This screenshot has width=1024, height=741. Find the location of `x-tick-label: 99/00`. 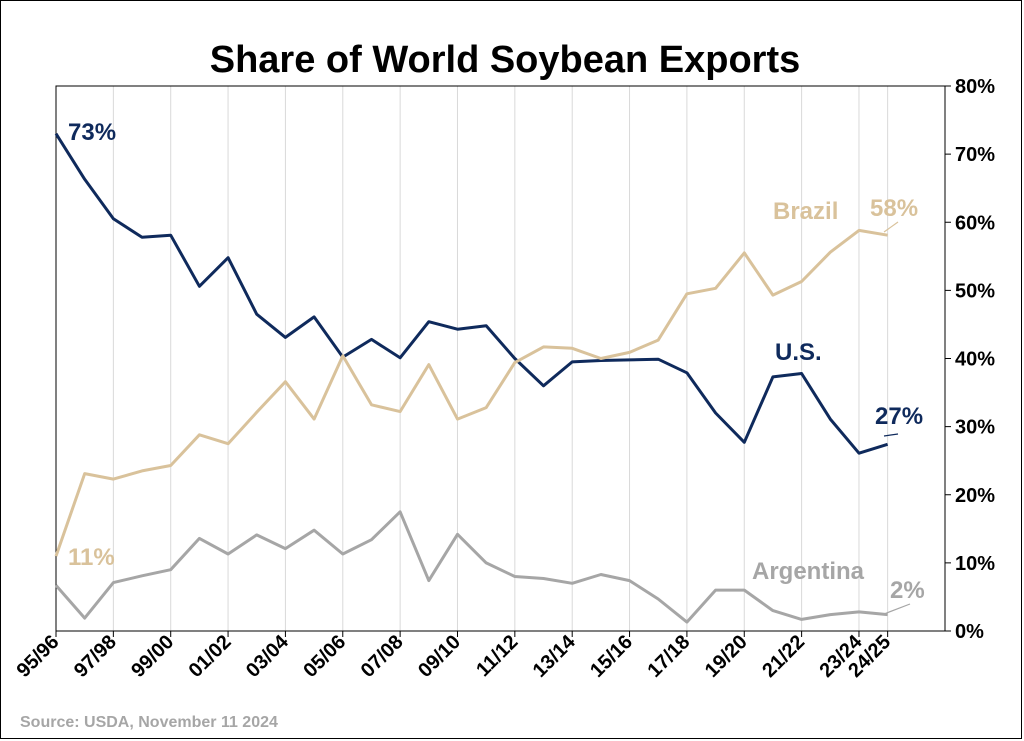

x-tick-label: 99/00 is located at coordinates (152, 656).